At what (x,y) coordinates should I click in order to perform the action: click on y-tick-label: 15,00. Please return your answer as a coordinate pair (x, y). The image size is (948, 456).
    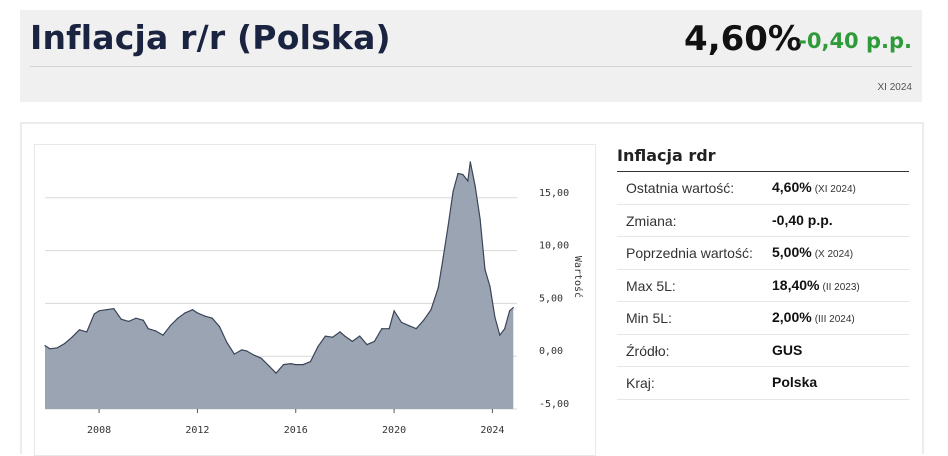
    Looking at the image, I should click on (554, 193).